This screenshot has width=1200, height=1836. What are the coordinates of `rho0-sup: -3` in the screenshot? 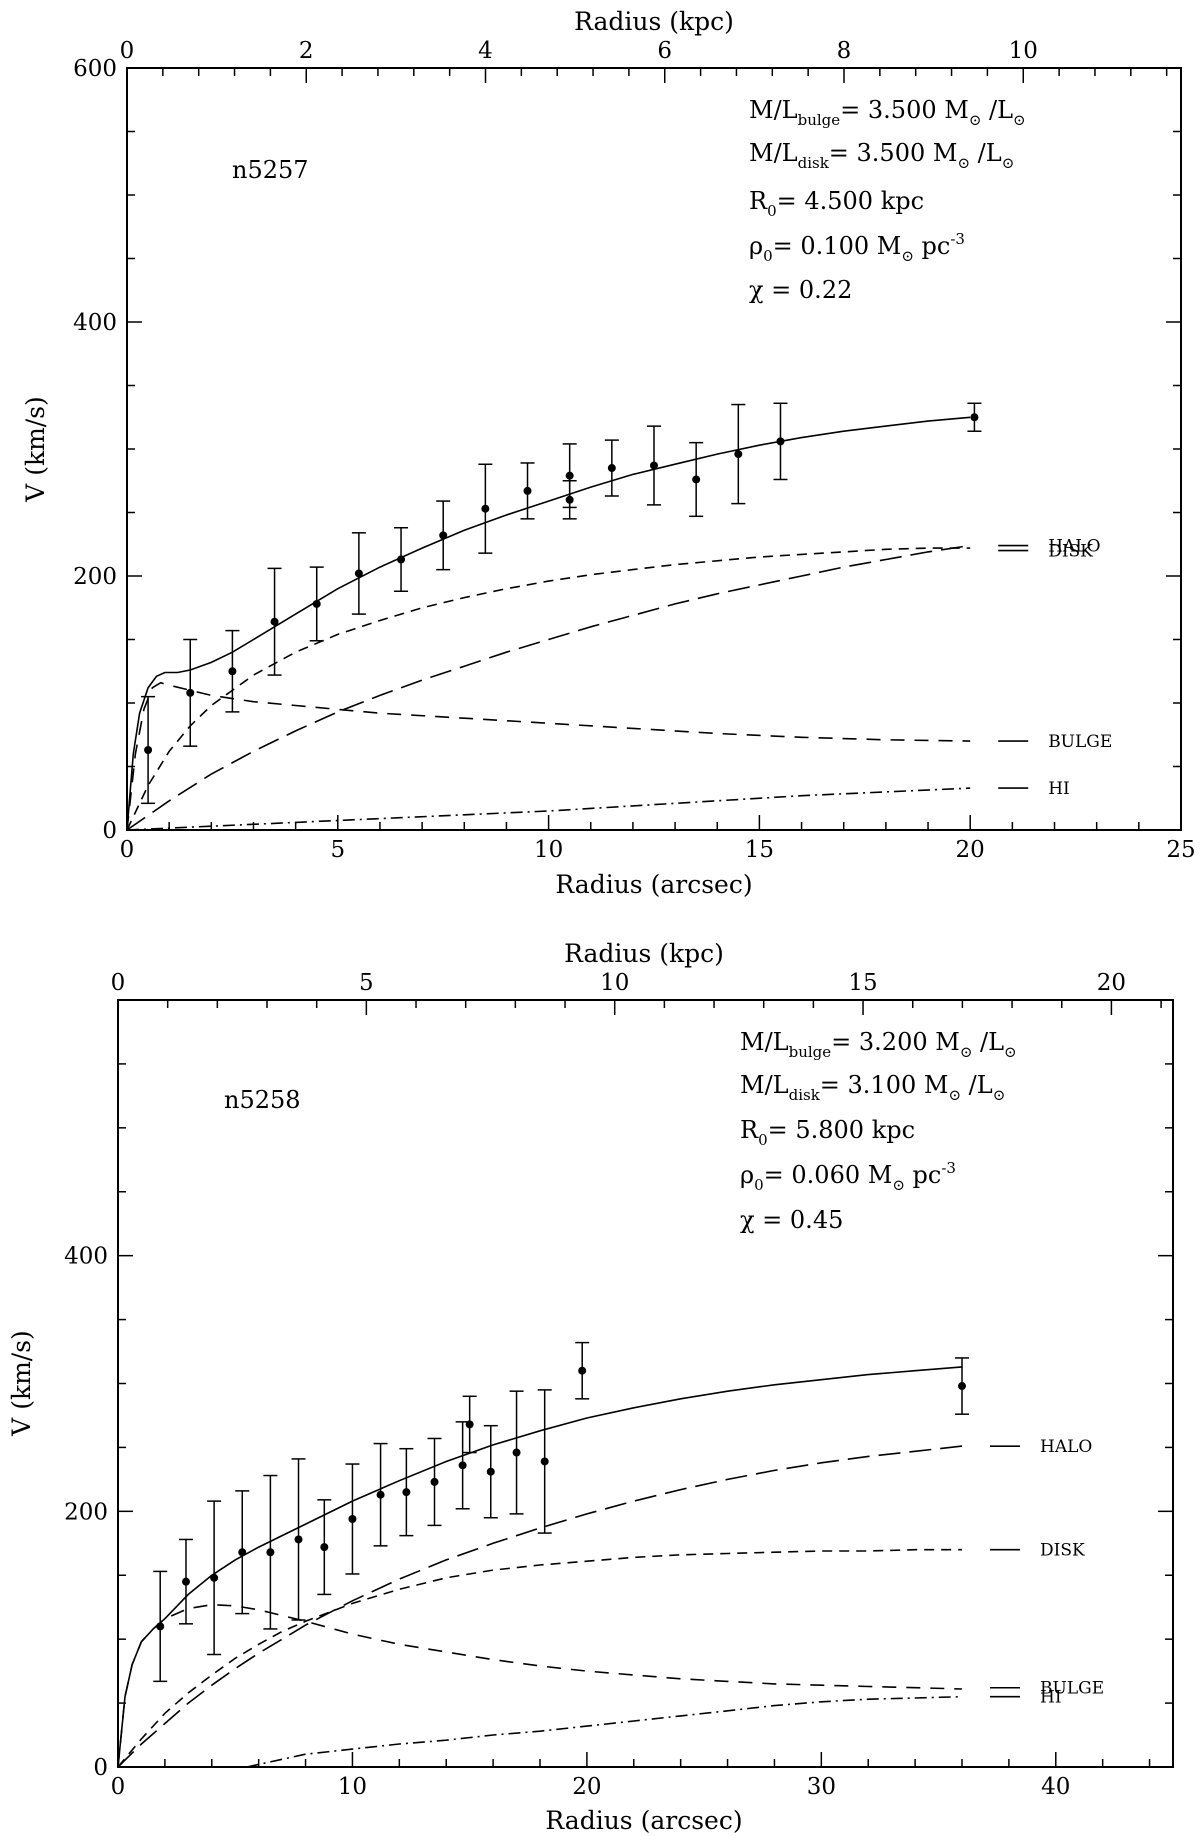 It's located at (948, 1168).